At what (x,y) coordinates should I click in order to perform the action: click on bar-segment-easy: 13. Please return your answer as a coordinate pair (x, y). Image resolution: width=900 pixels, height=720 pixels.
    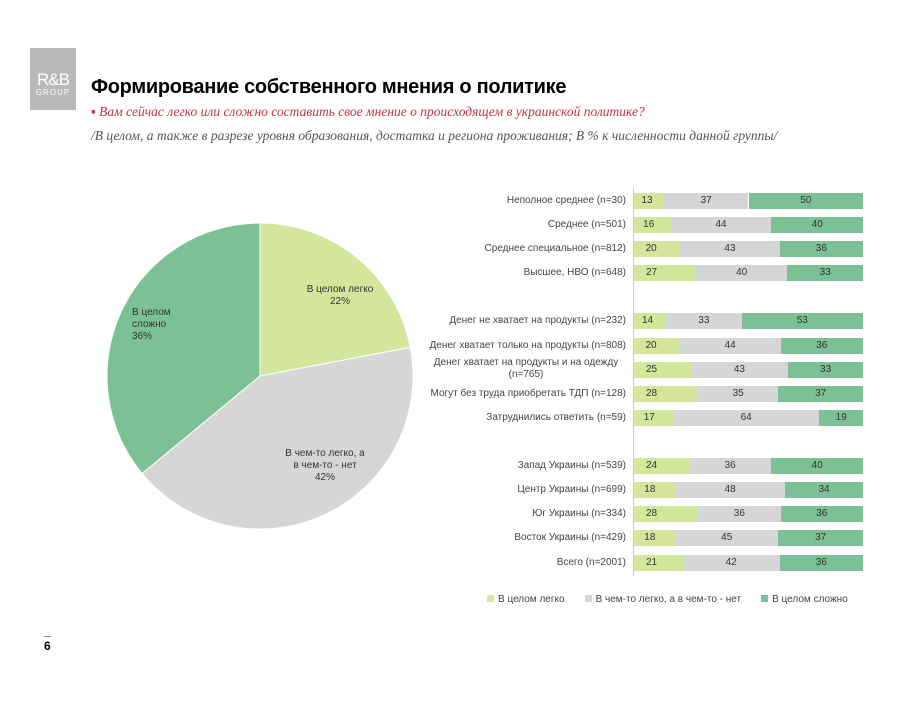
    Looking at the image, I should click on (649, 201).